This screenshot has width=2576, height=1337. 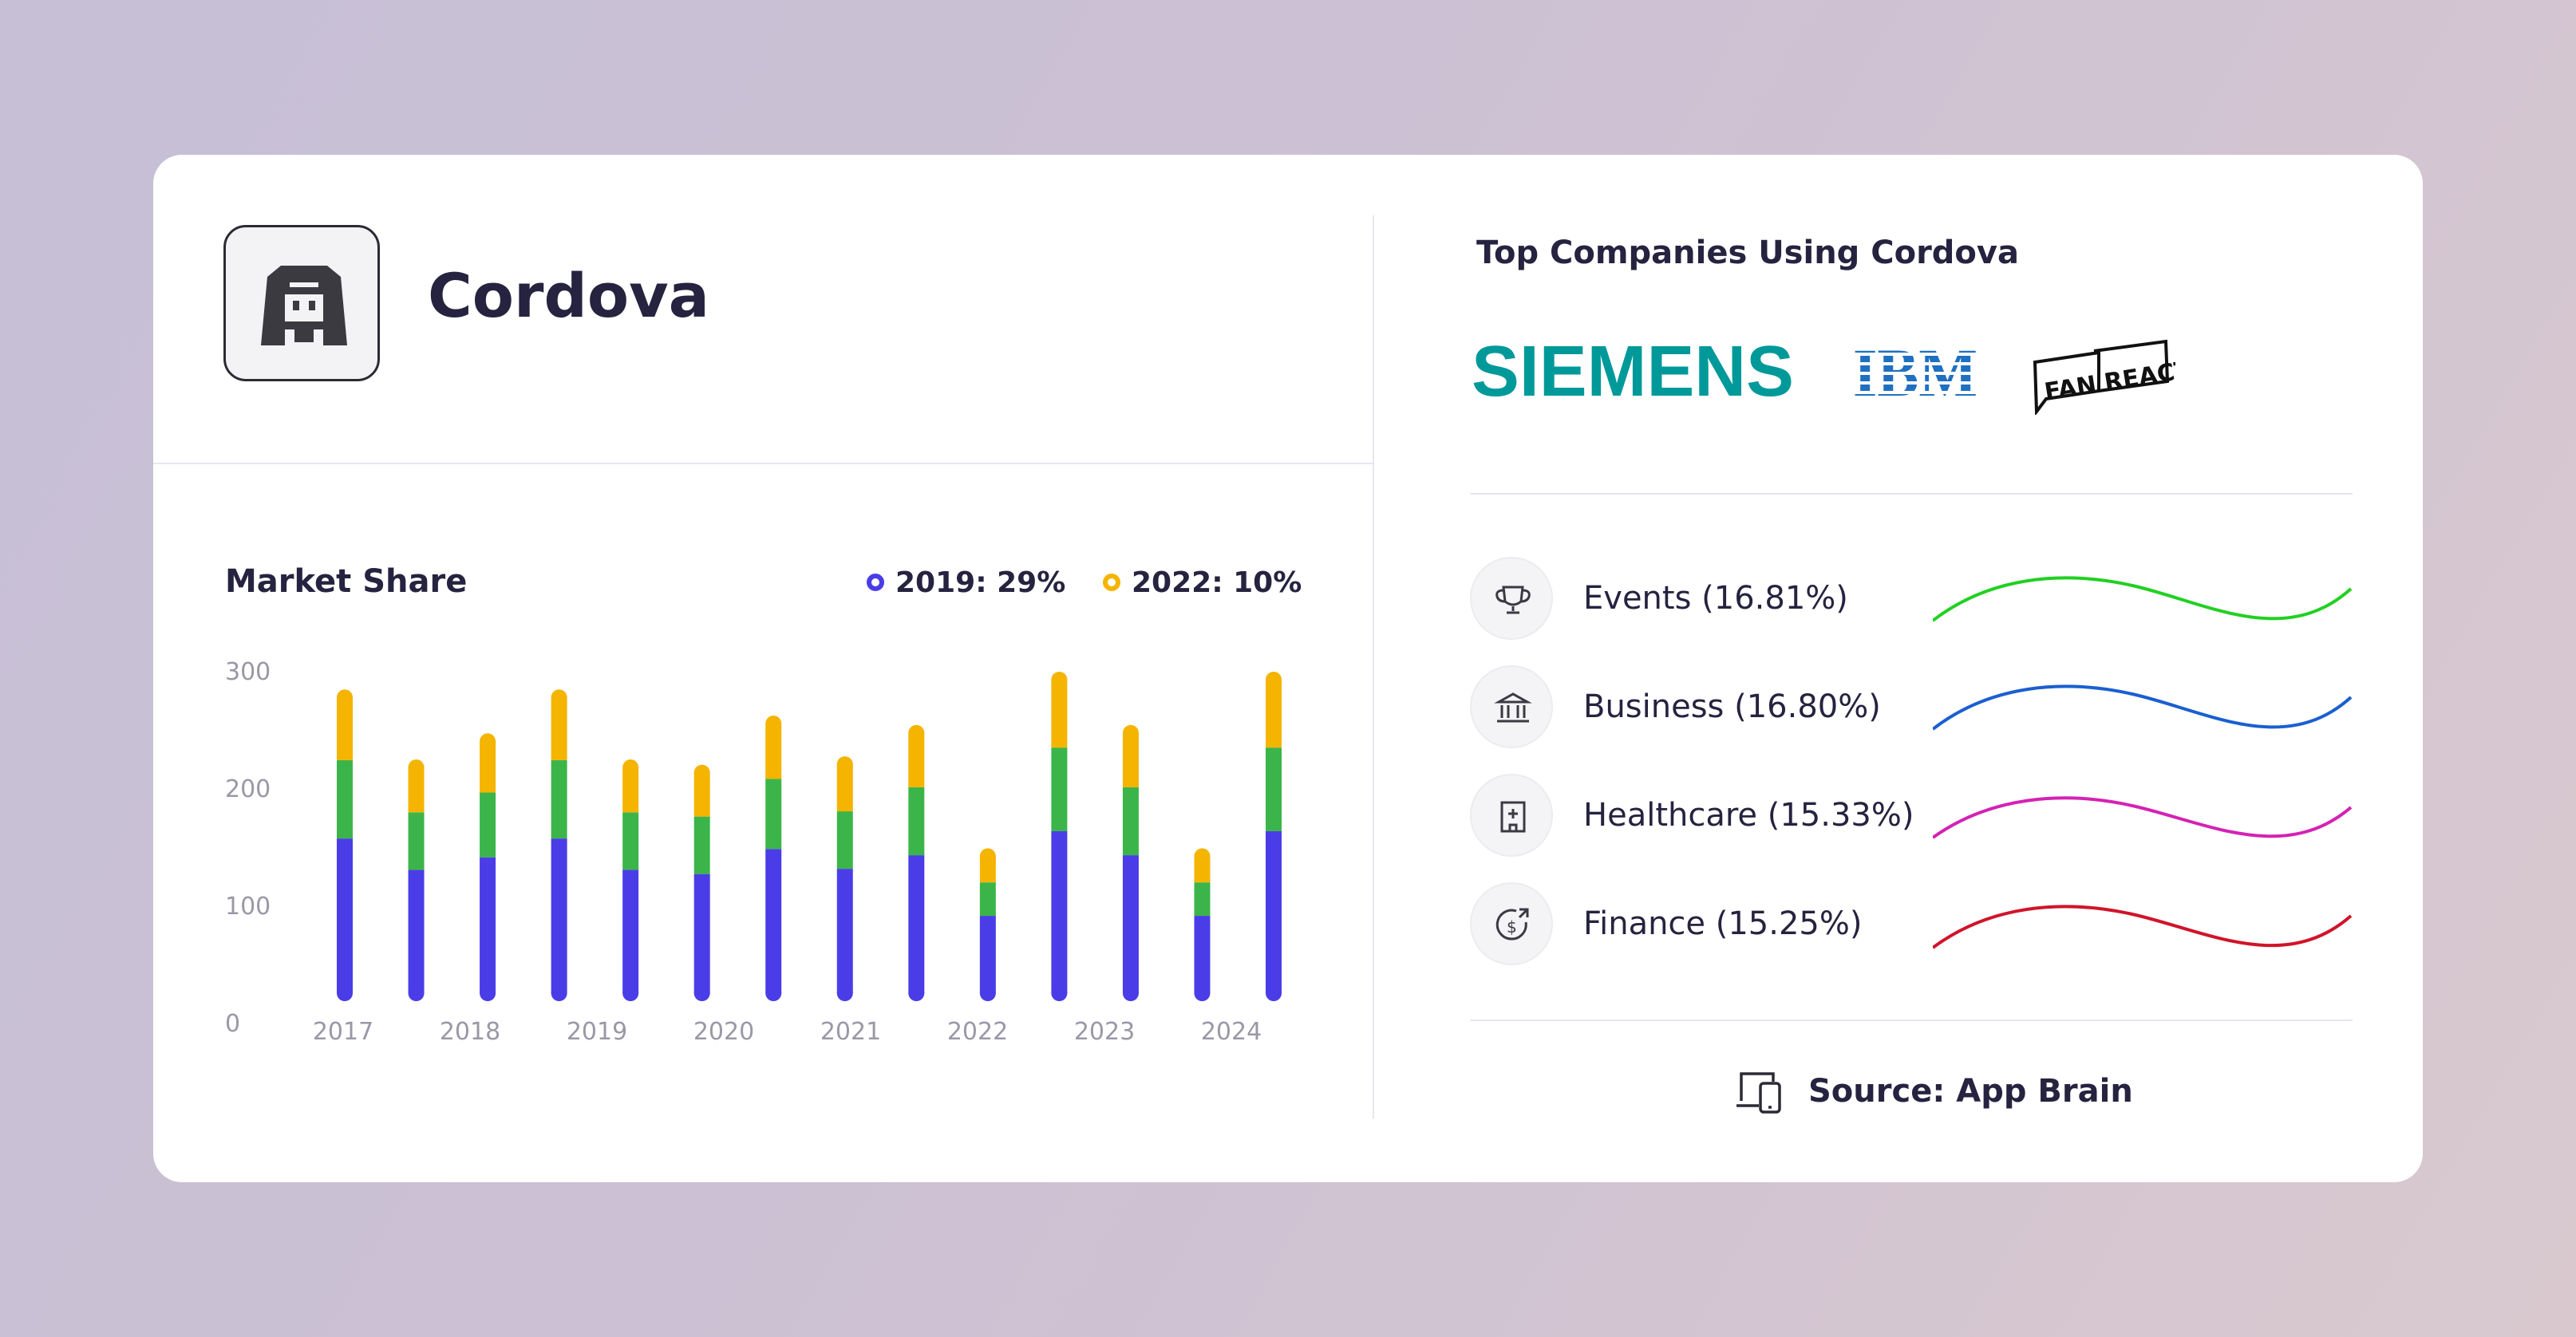 What do you see at coordinates (1511, 816) in the screenshot?
I see `industry-icon-healthcare` at bounding box center [1511, 816].